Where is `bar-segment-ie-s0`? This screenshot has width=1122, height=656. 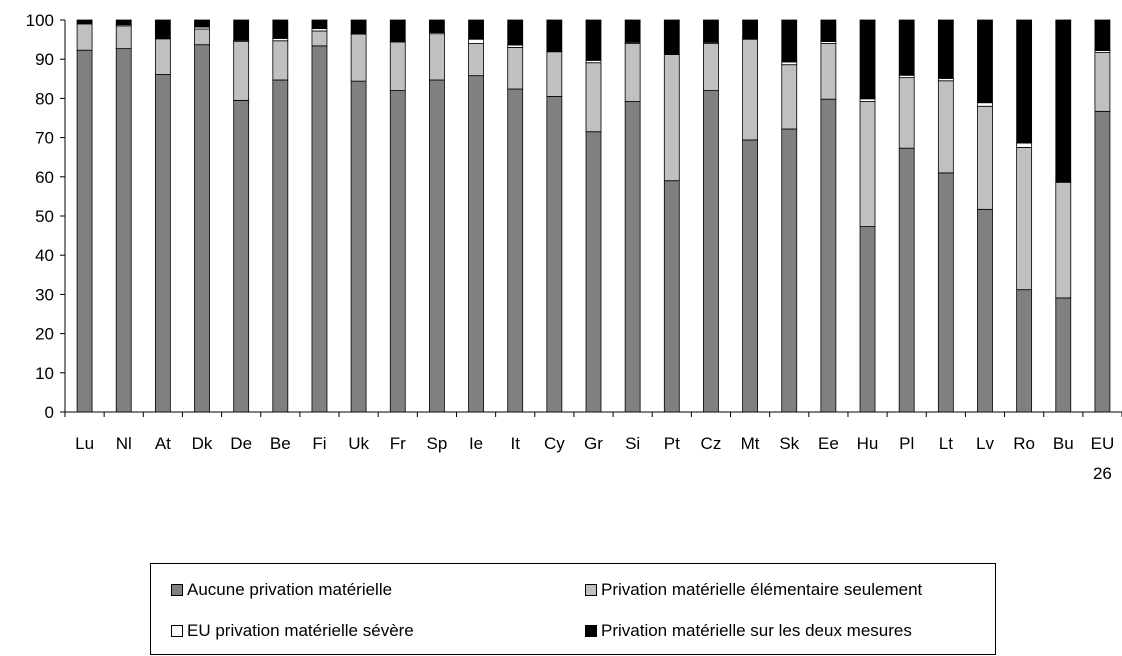 bar-segment-ie-s0 is located at coordinates (476, 244).